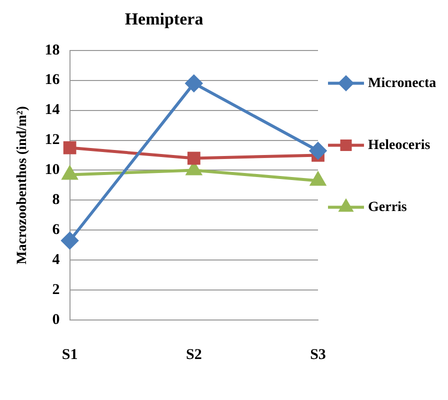 The width and height of the screenshot is (448, 400). Describe the element at coordinates (402, 83) in the screenshot. I see `legend-label: Micronecta` at that location.